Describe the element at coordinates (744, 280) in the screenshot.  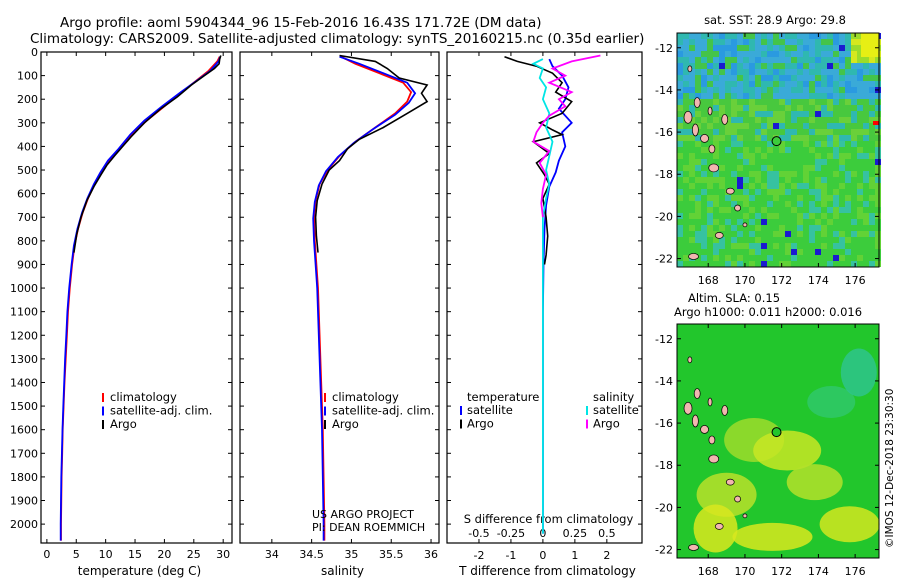
I see `lon-tick-label: 170` at that location.